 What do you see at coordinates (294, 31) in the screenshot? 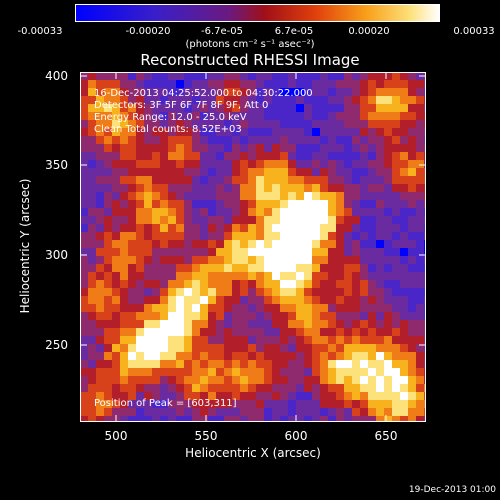
I see `colorbar-tick-label: 6.7e-05` at bounding box center [294, 31].